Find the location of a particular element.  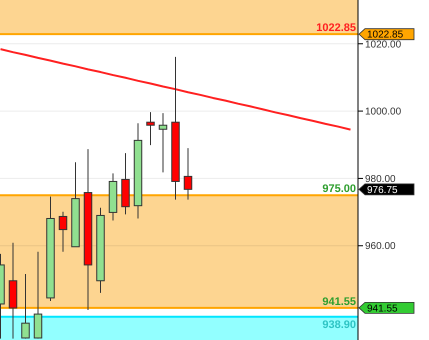

y-tick-label: 960.00 is located at coordinates (380, 246).